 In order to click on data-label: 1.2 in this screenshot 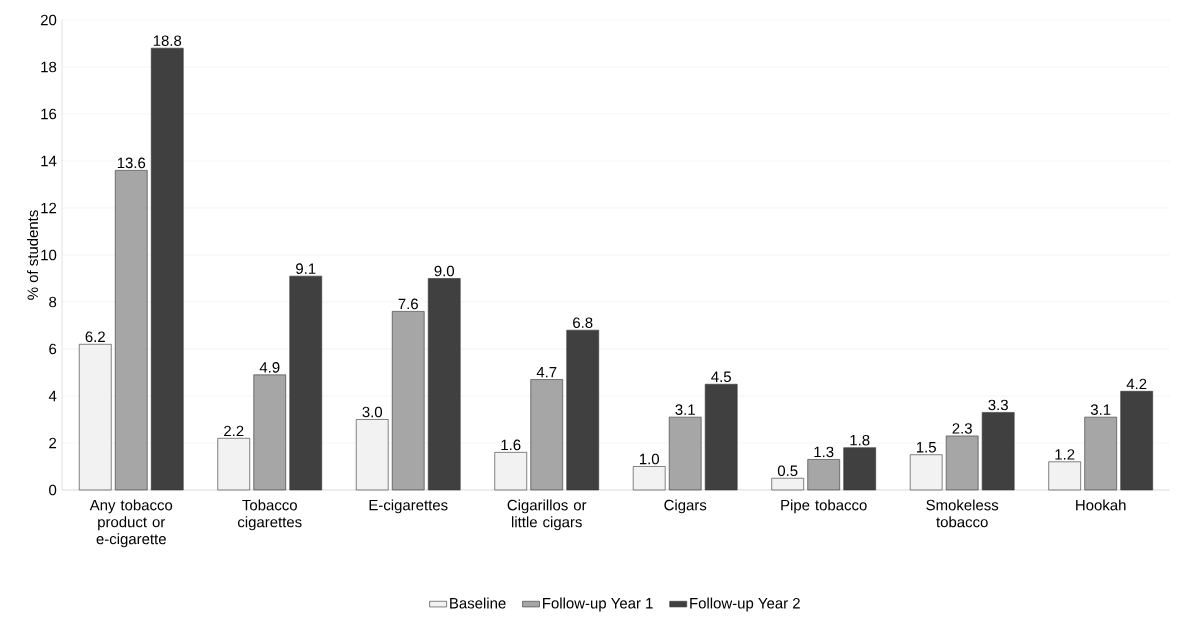, I will do `click(1065, 454)`.